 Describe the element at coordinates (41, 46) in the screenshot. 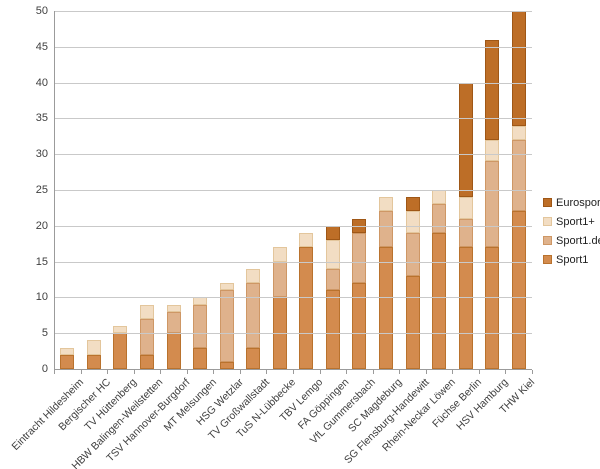

I see `y-tick-label: 45` at that location.